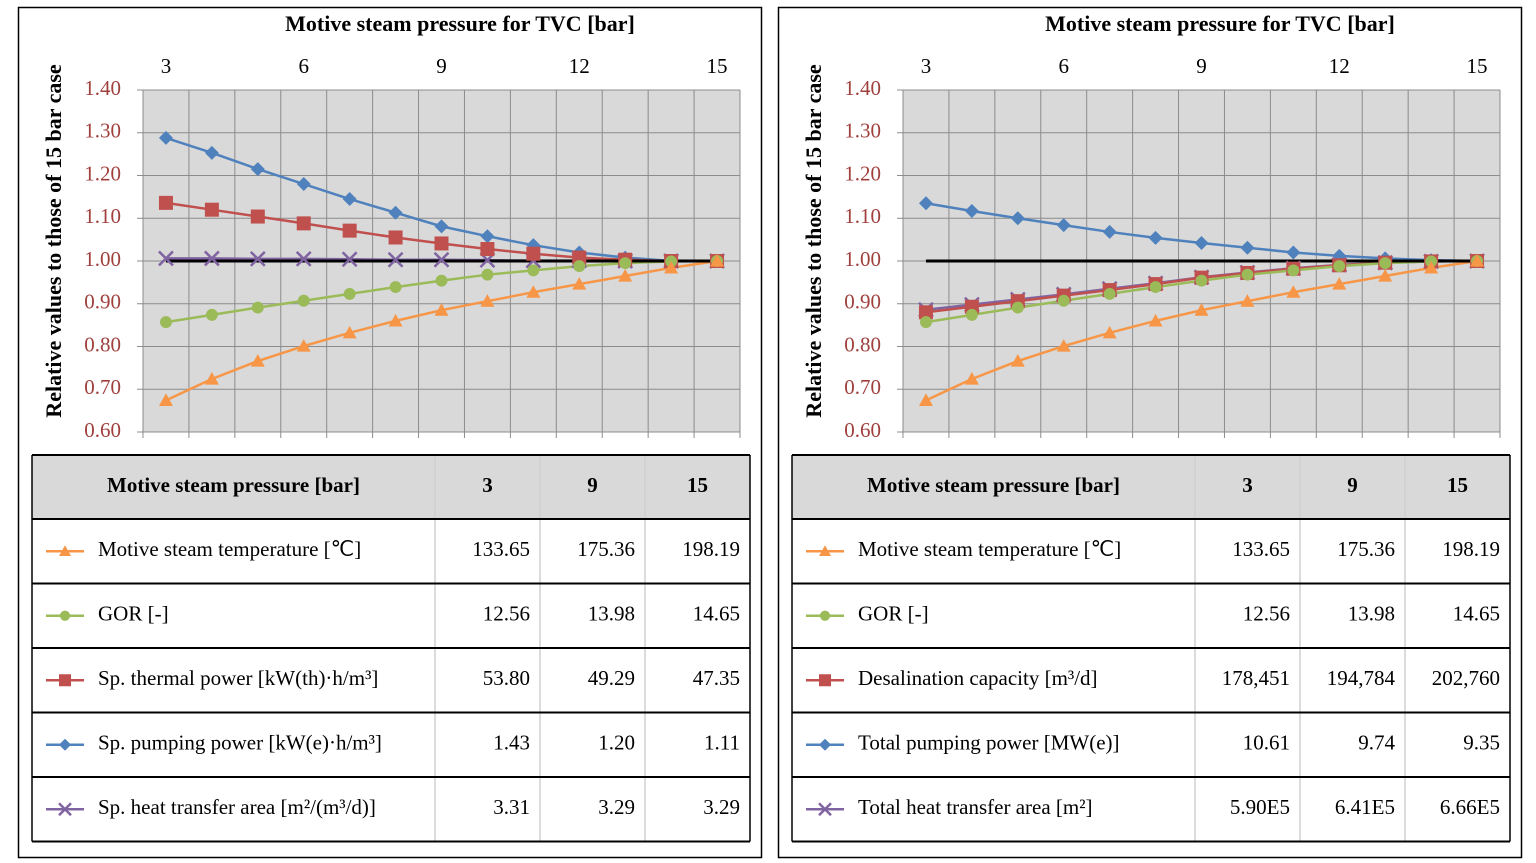 The width and height of the screenshot is (1536, 863). What do you see at coordinates (862, 344) in the screenshot?
I see `y-tick-label: 0.80` at bounding box center [862, 344].